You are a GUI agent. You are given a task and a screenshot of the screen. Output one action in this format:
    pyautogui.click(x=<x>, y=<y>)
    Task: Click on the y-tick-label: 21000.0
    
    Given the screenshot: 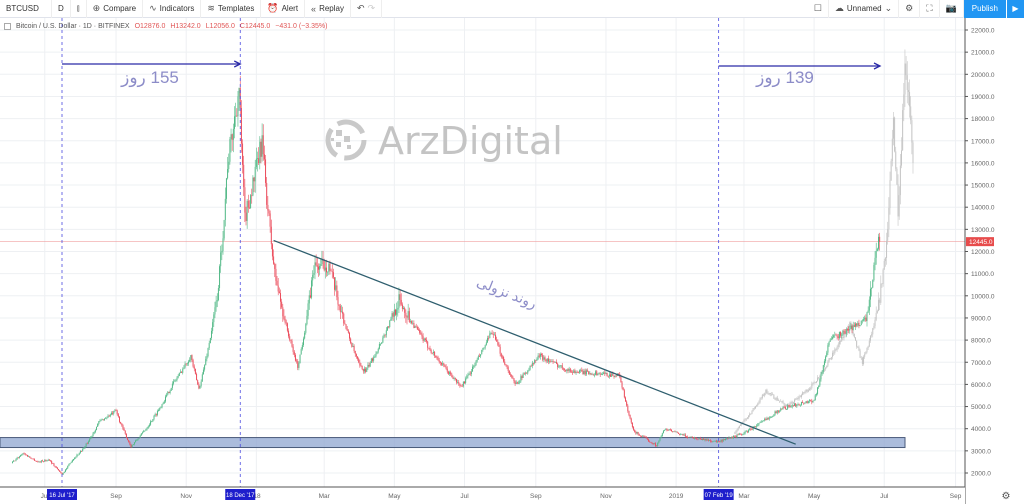 What is the action you would take?
    pyautogui.click(x=983, y=53)
    